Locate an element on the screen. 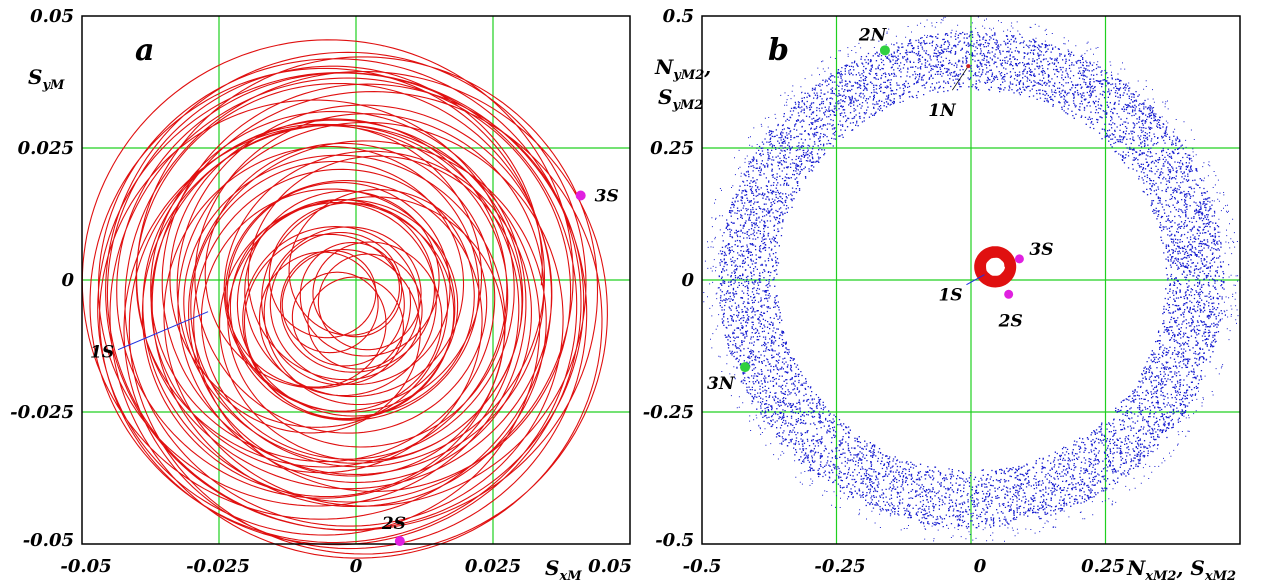 The image size is (1261, 583). xtick-b-2: 0 is located at coordinates (980, 566).